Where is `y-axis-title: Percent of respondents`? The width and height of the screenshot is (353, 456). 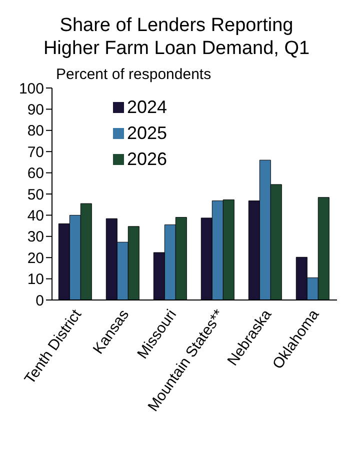
y-axis-title: Percent of respondents is located at coordinates (134, 74).